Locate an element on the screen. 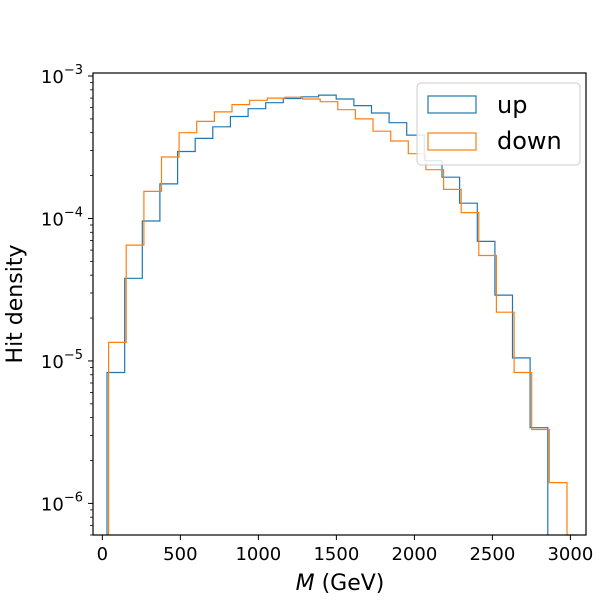  x-axis: 0 500 1000 1500 2000 2500 3000 is located at coordinates (345, 550).